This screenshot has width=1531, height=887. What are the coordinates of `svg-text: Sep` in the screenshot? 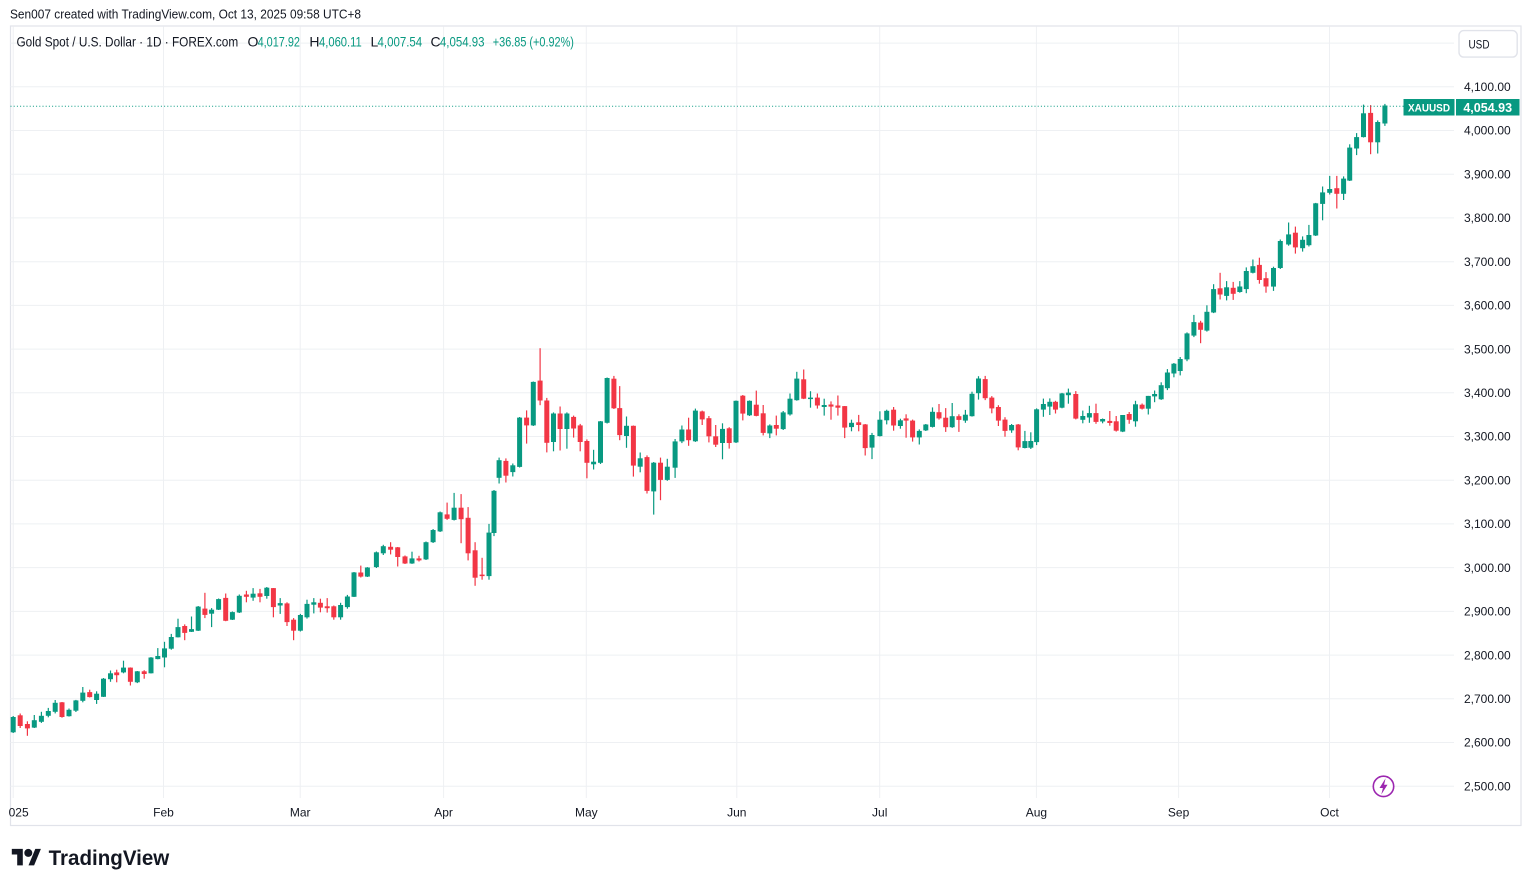 It's located at (1179, 813).